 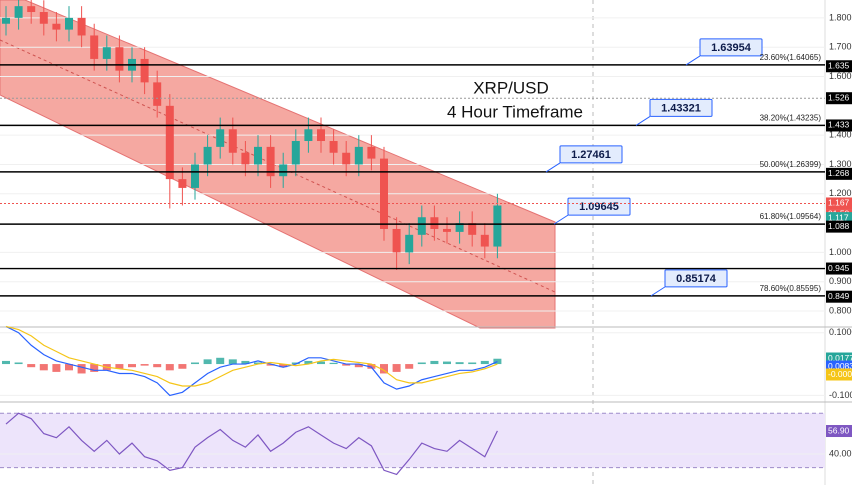 I want to click on chart-title: XRP/USD, so click(x=511, y=87).